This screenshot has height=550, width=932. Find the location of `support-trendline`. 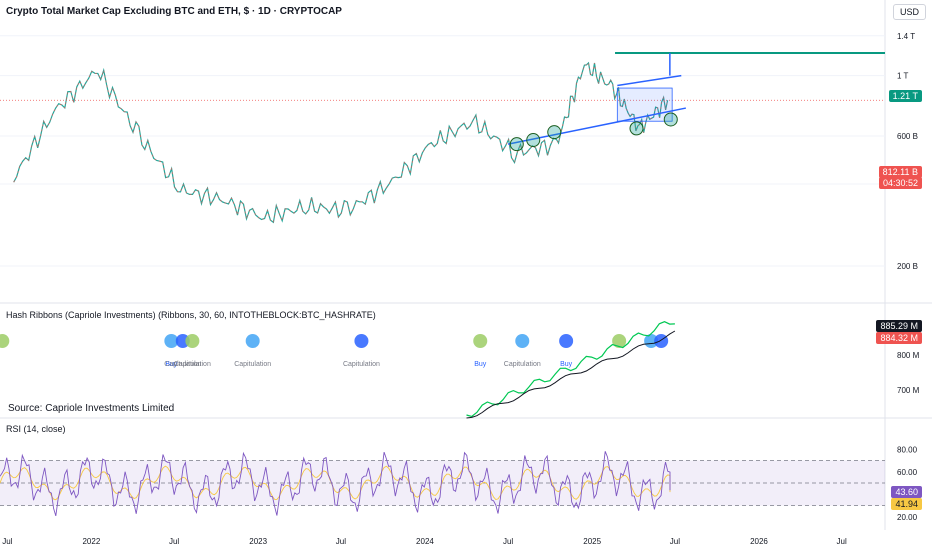

support-trendline is located at coordinates (597, 126).